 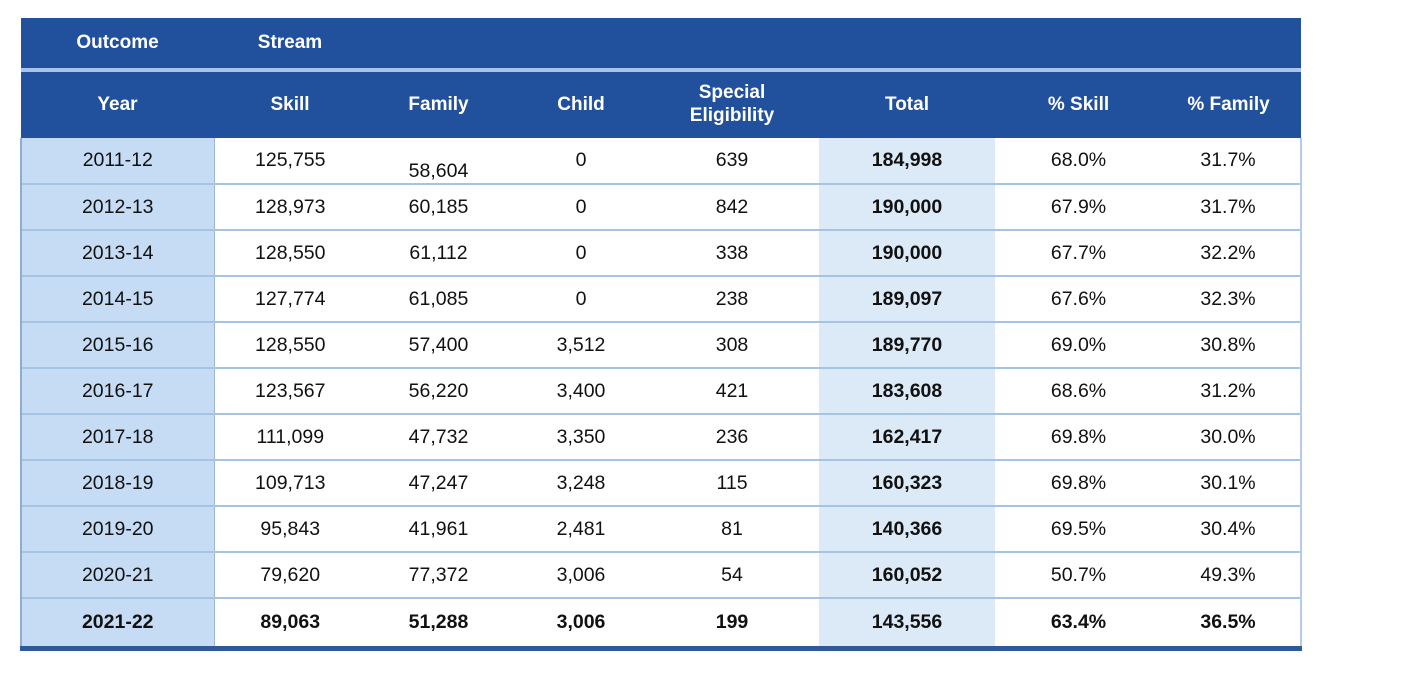 I want to click on total-value: 160,052, so click(x=907, y=574).